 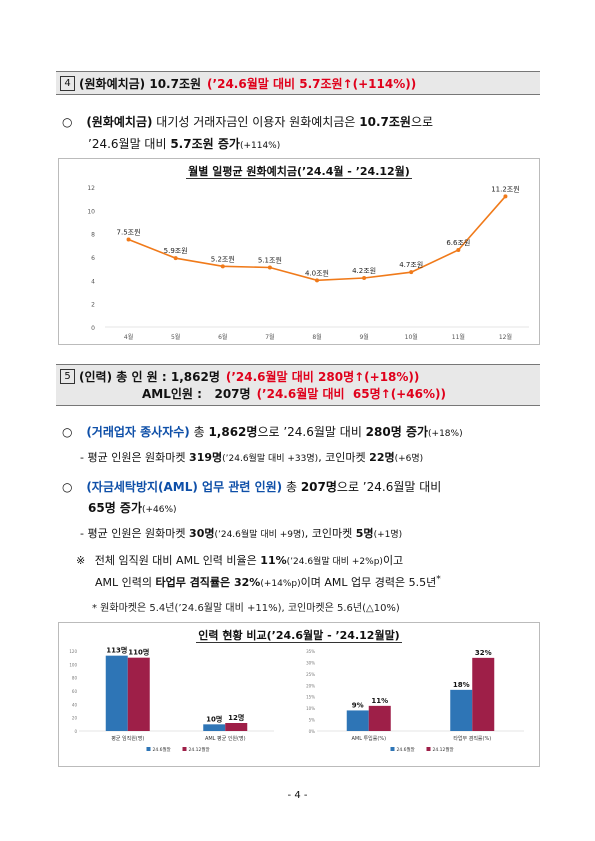 I want to click on y-tick-label: 120, so click(x=73, y=651).